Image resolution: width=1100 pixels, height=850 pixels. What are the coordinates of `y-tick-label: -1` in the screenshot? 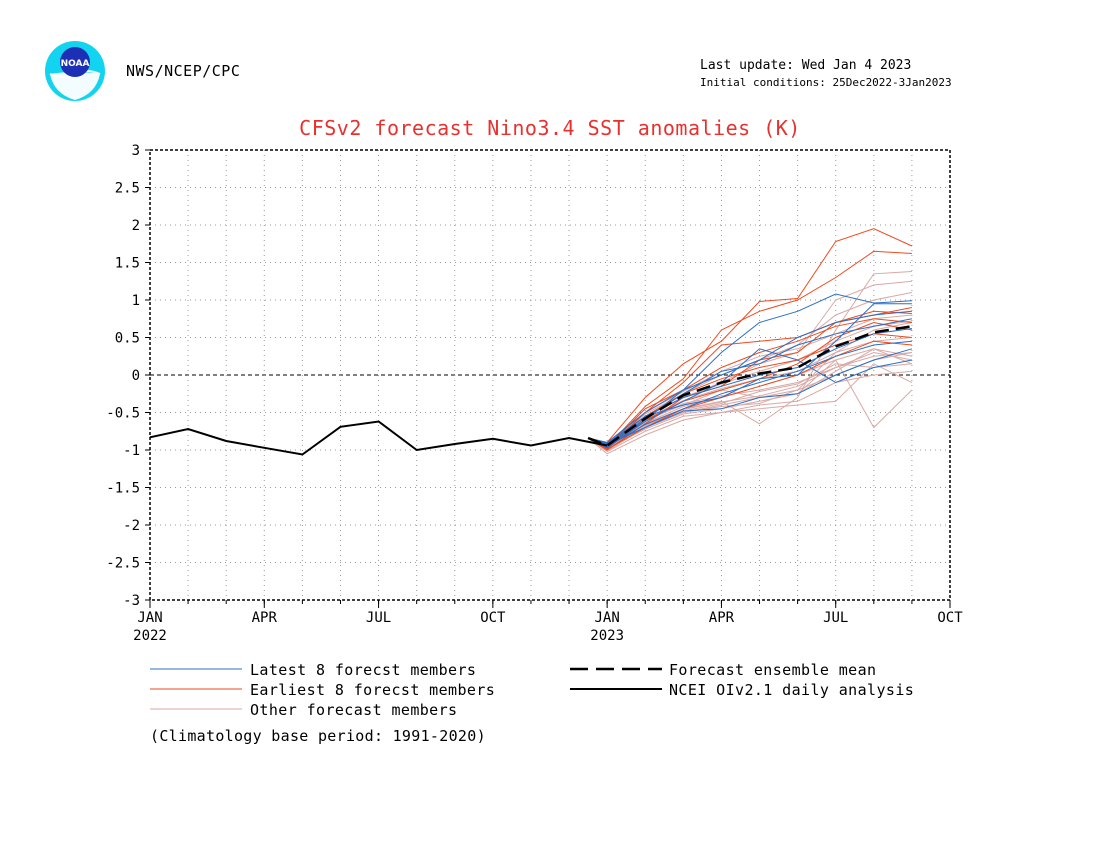 It's located at (131, 451).